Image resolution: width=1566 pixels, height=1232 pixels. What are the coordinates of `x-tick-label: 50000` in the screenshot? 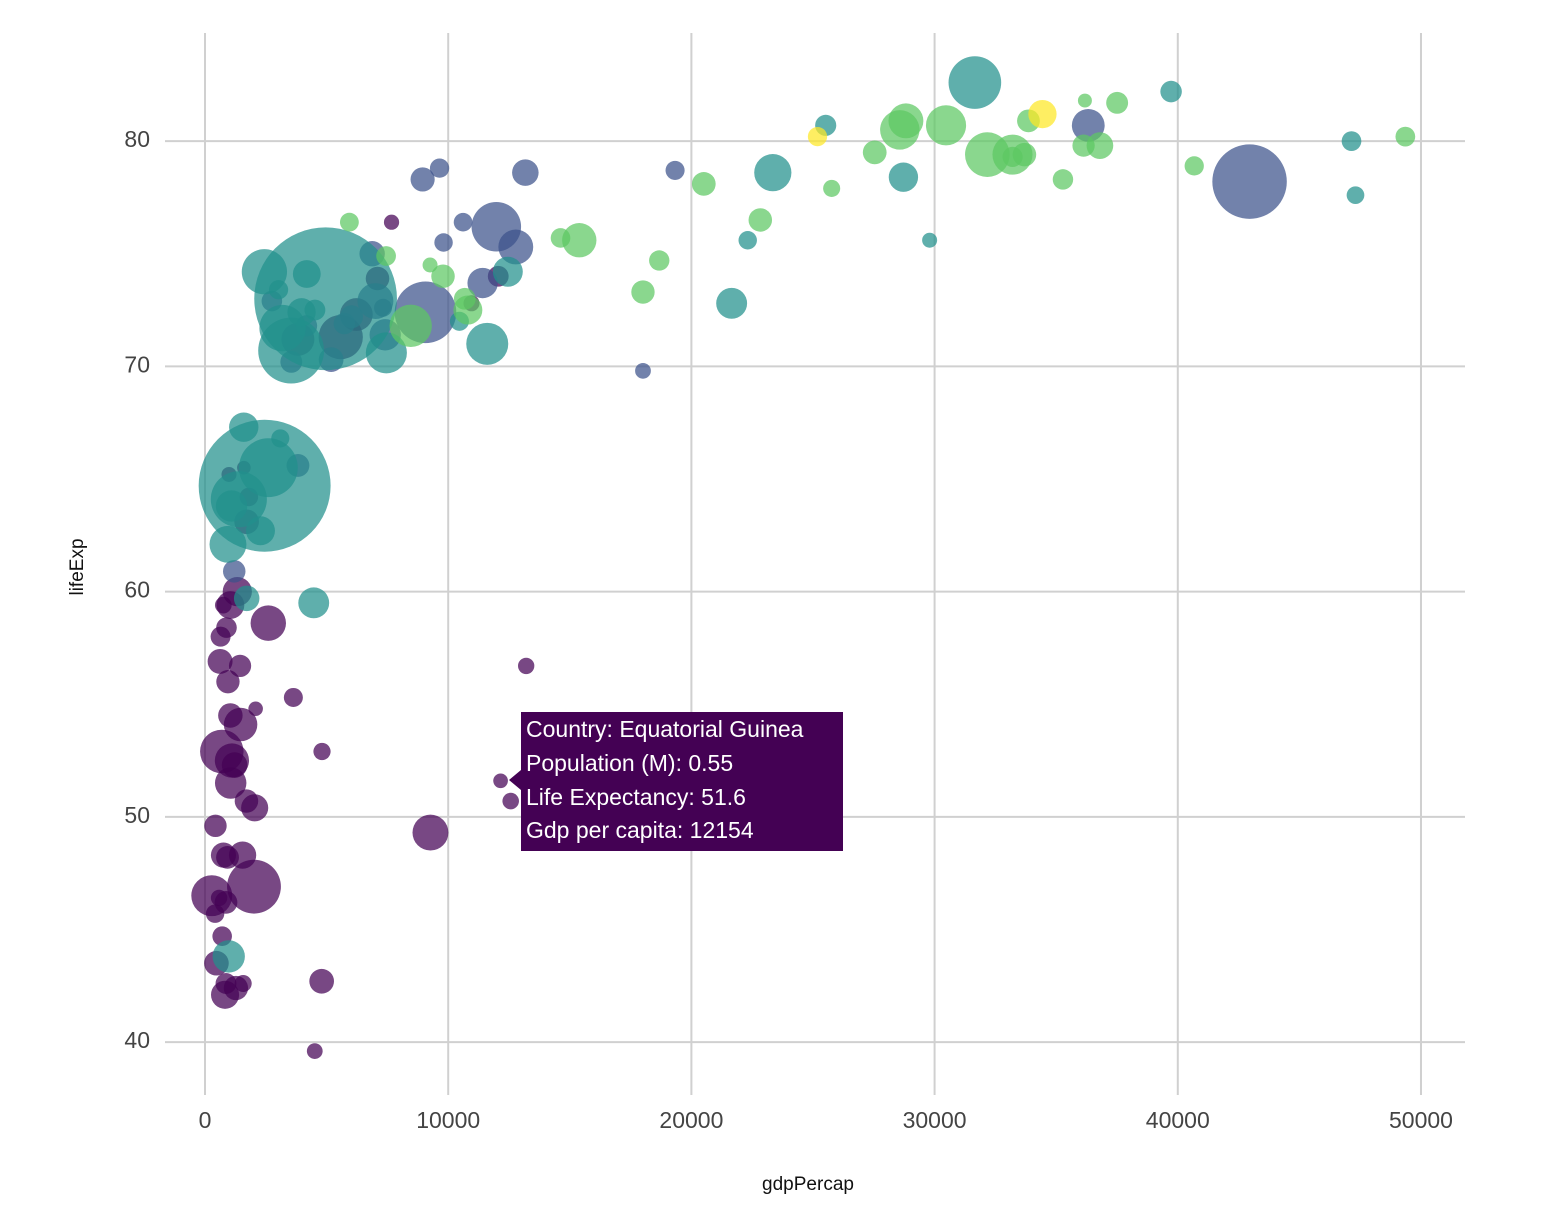 It's located at (1421, 1120).